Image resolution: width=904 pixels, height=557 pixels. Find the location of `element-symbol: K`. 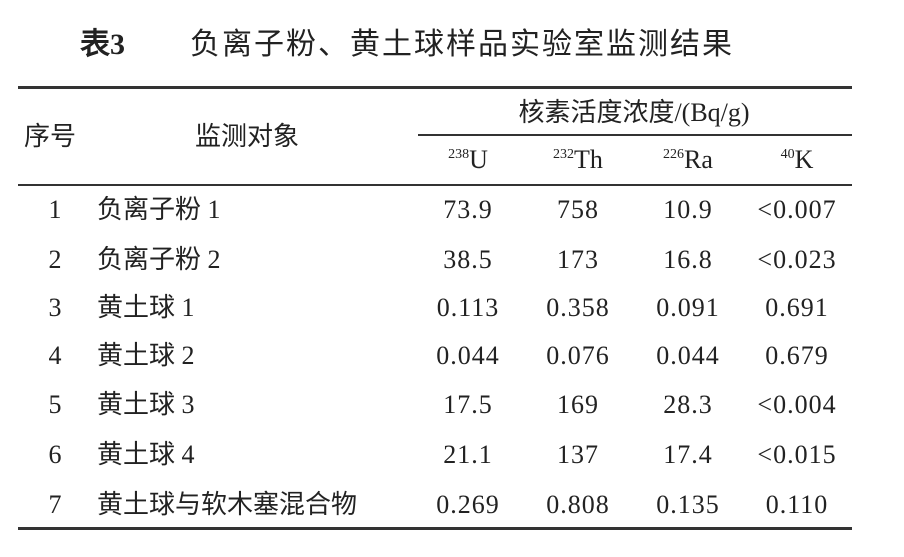

element-symbol: K is located at coordinates (804, 159).